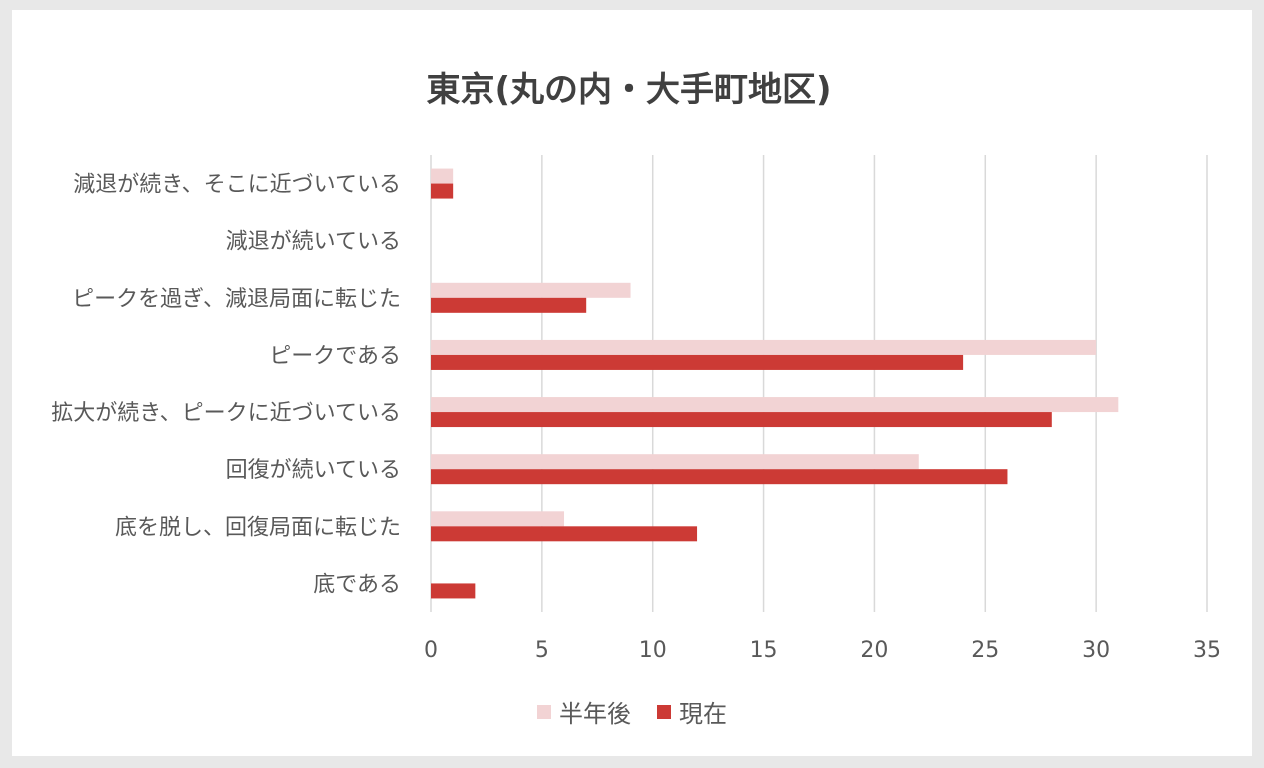 The image size is (1264, 768). What do you see at coordinates (313, 470) in the screenshot?
I see `category-label: 回復が続いている` at bounding box center [313, 470].